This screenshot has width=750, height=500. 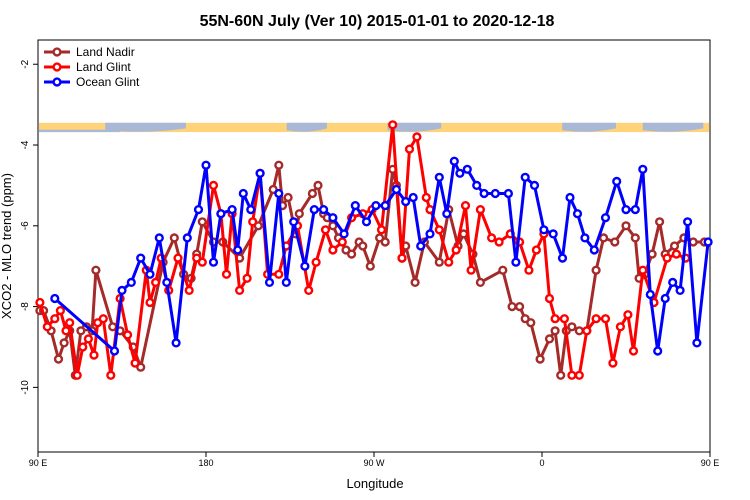 What do you see at coordinates (374, 463) in the screenshot?
I see `x-tick-label: 90 W` at bounding box center [374, 463].